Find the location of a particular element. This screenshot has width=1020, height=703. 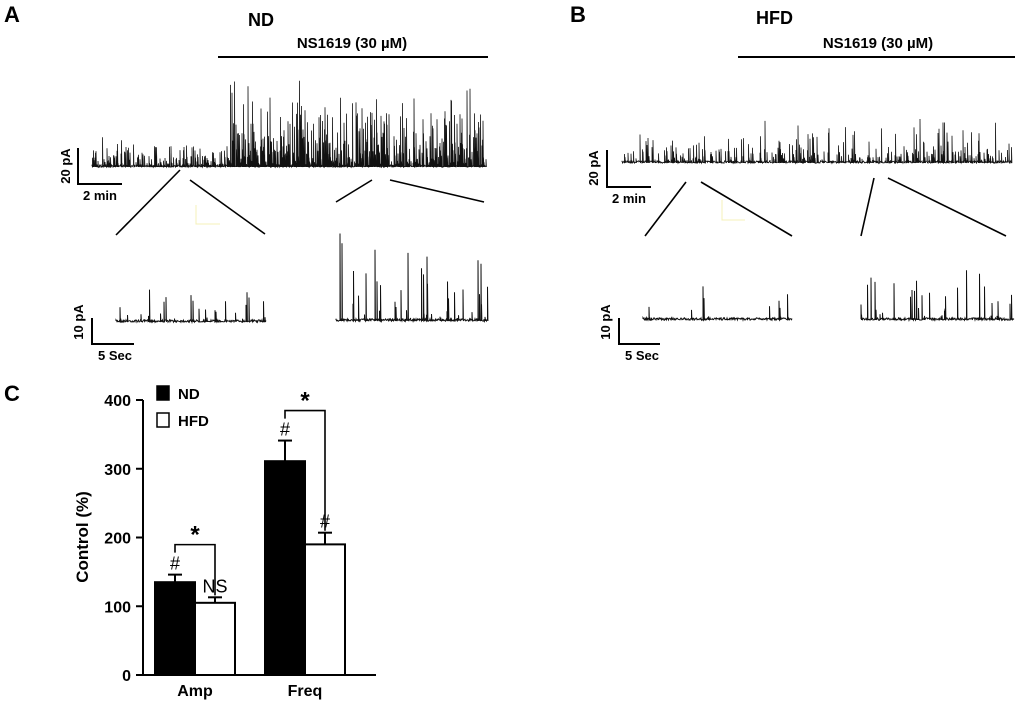

panel-b-zoom-scale-y-label: 10 pA is located at coordinates (605, 322).